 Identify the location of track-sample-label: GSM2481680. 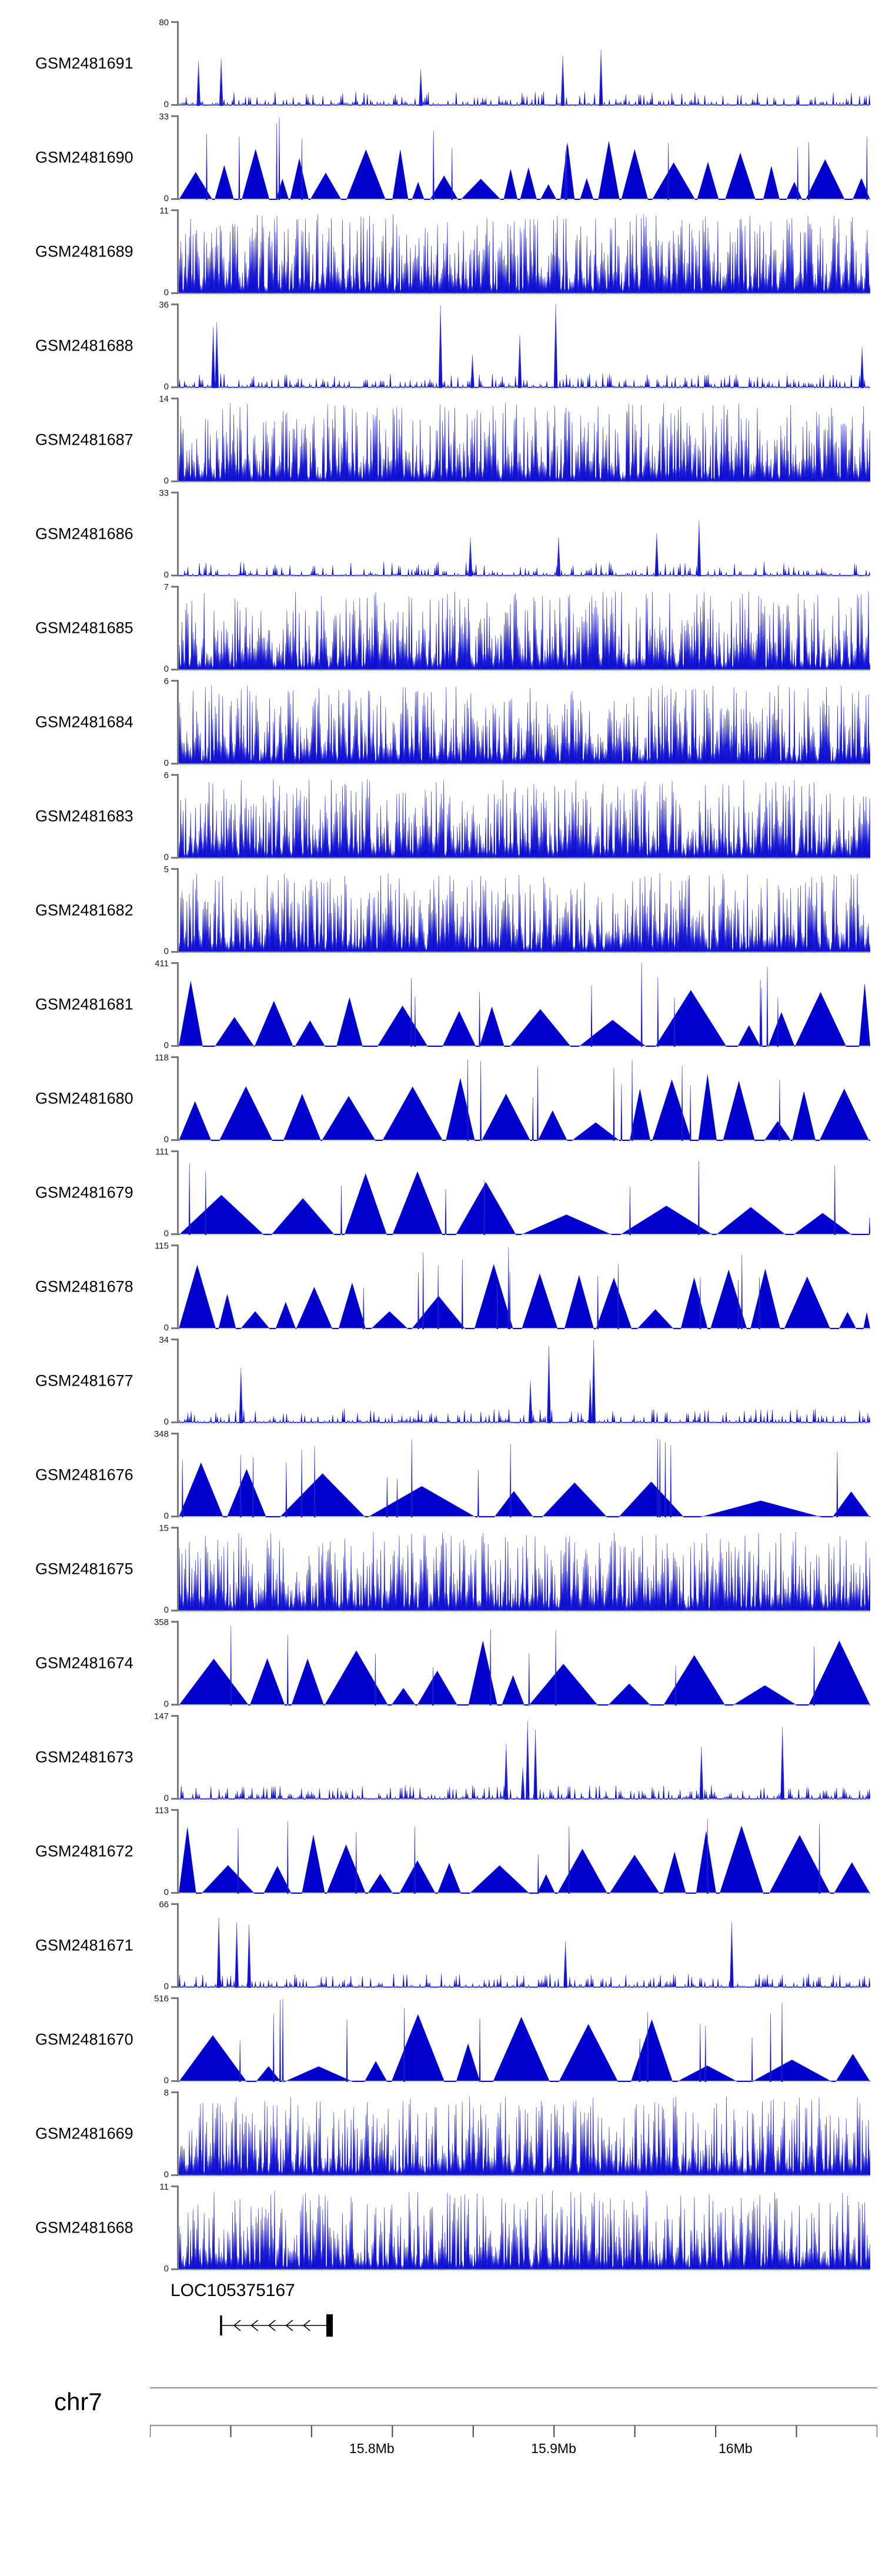
(84, 1098).